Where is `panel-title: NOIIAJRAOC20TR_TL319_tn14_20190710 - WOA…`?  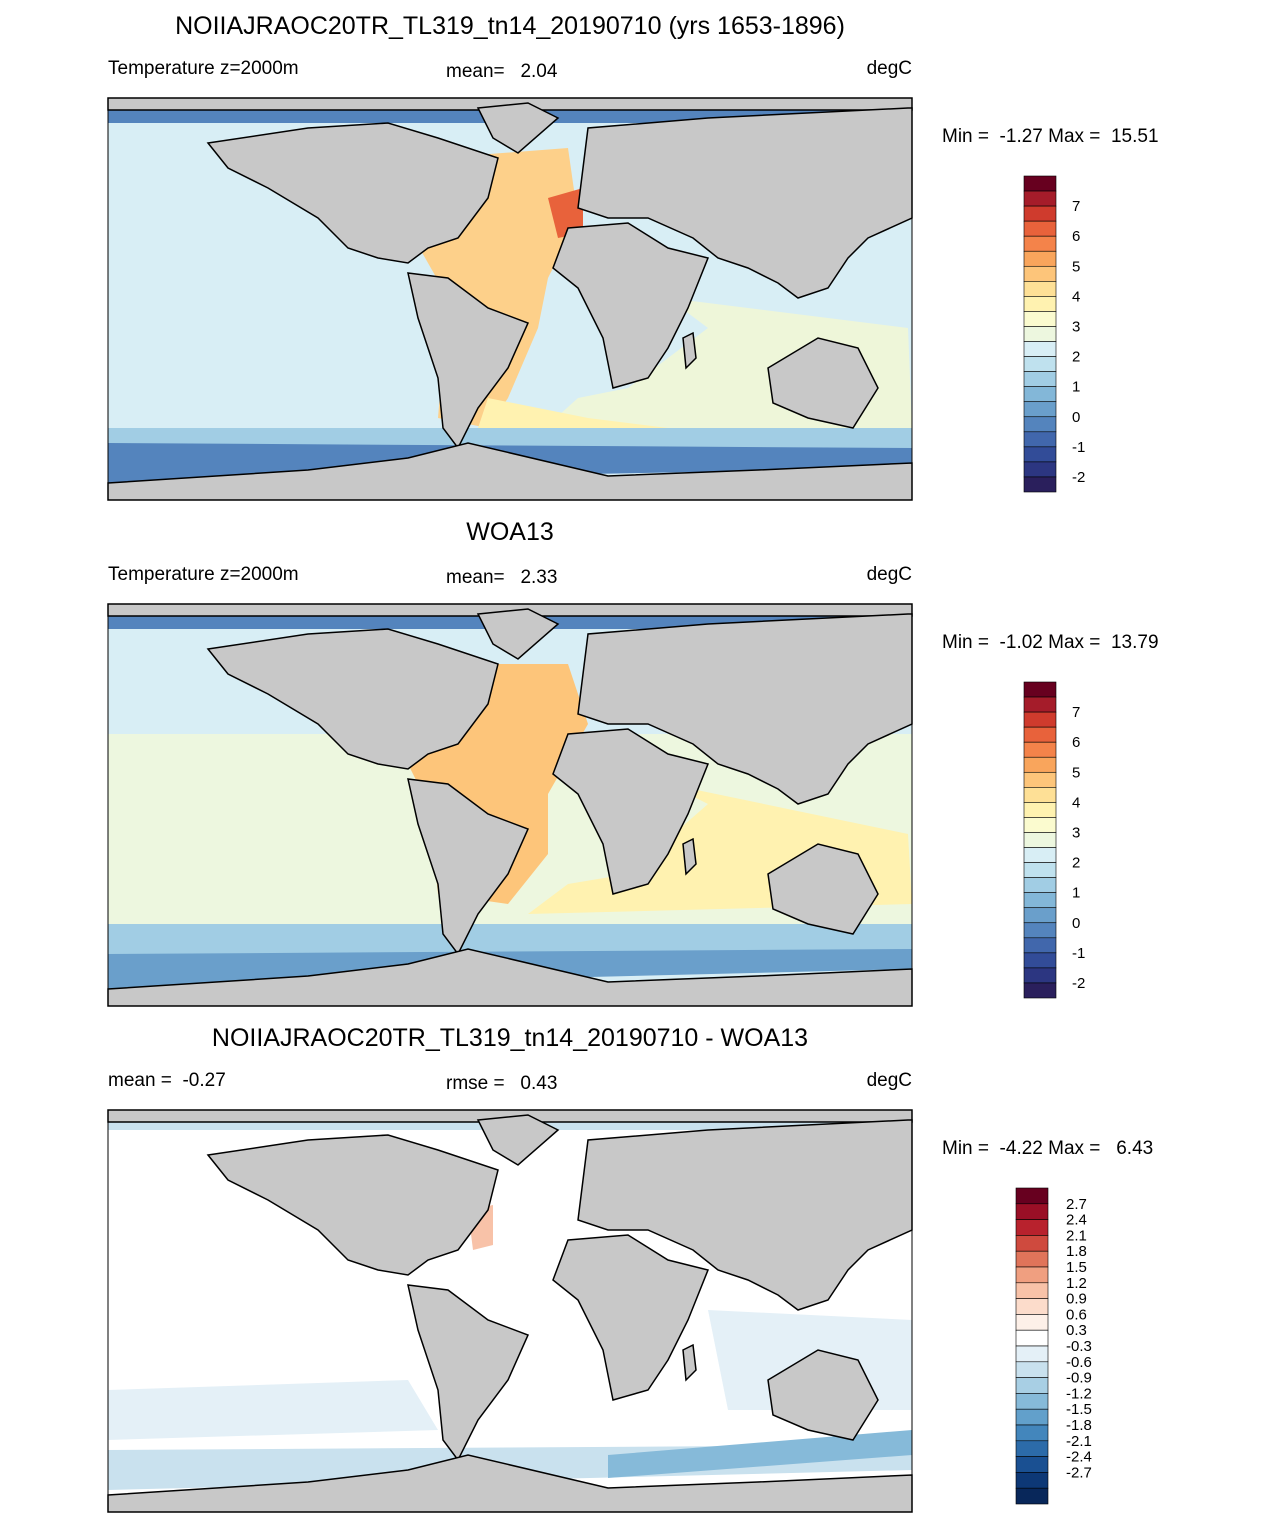
panel-title: NOIIAJRAOC20TR_TL319_tn14_20190710 - WOA… is located at coordinates (510, 1038).